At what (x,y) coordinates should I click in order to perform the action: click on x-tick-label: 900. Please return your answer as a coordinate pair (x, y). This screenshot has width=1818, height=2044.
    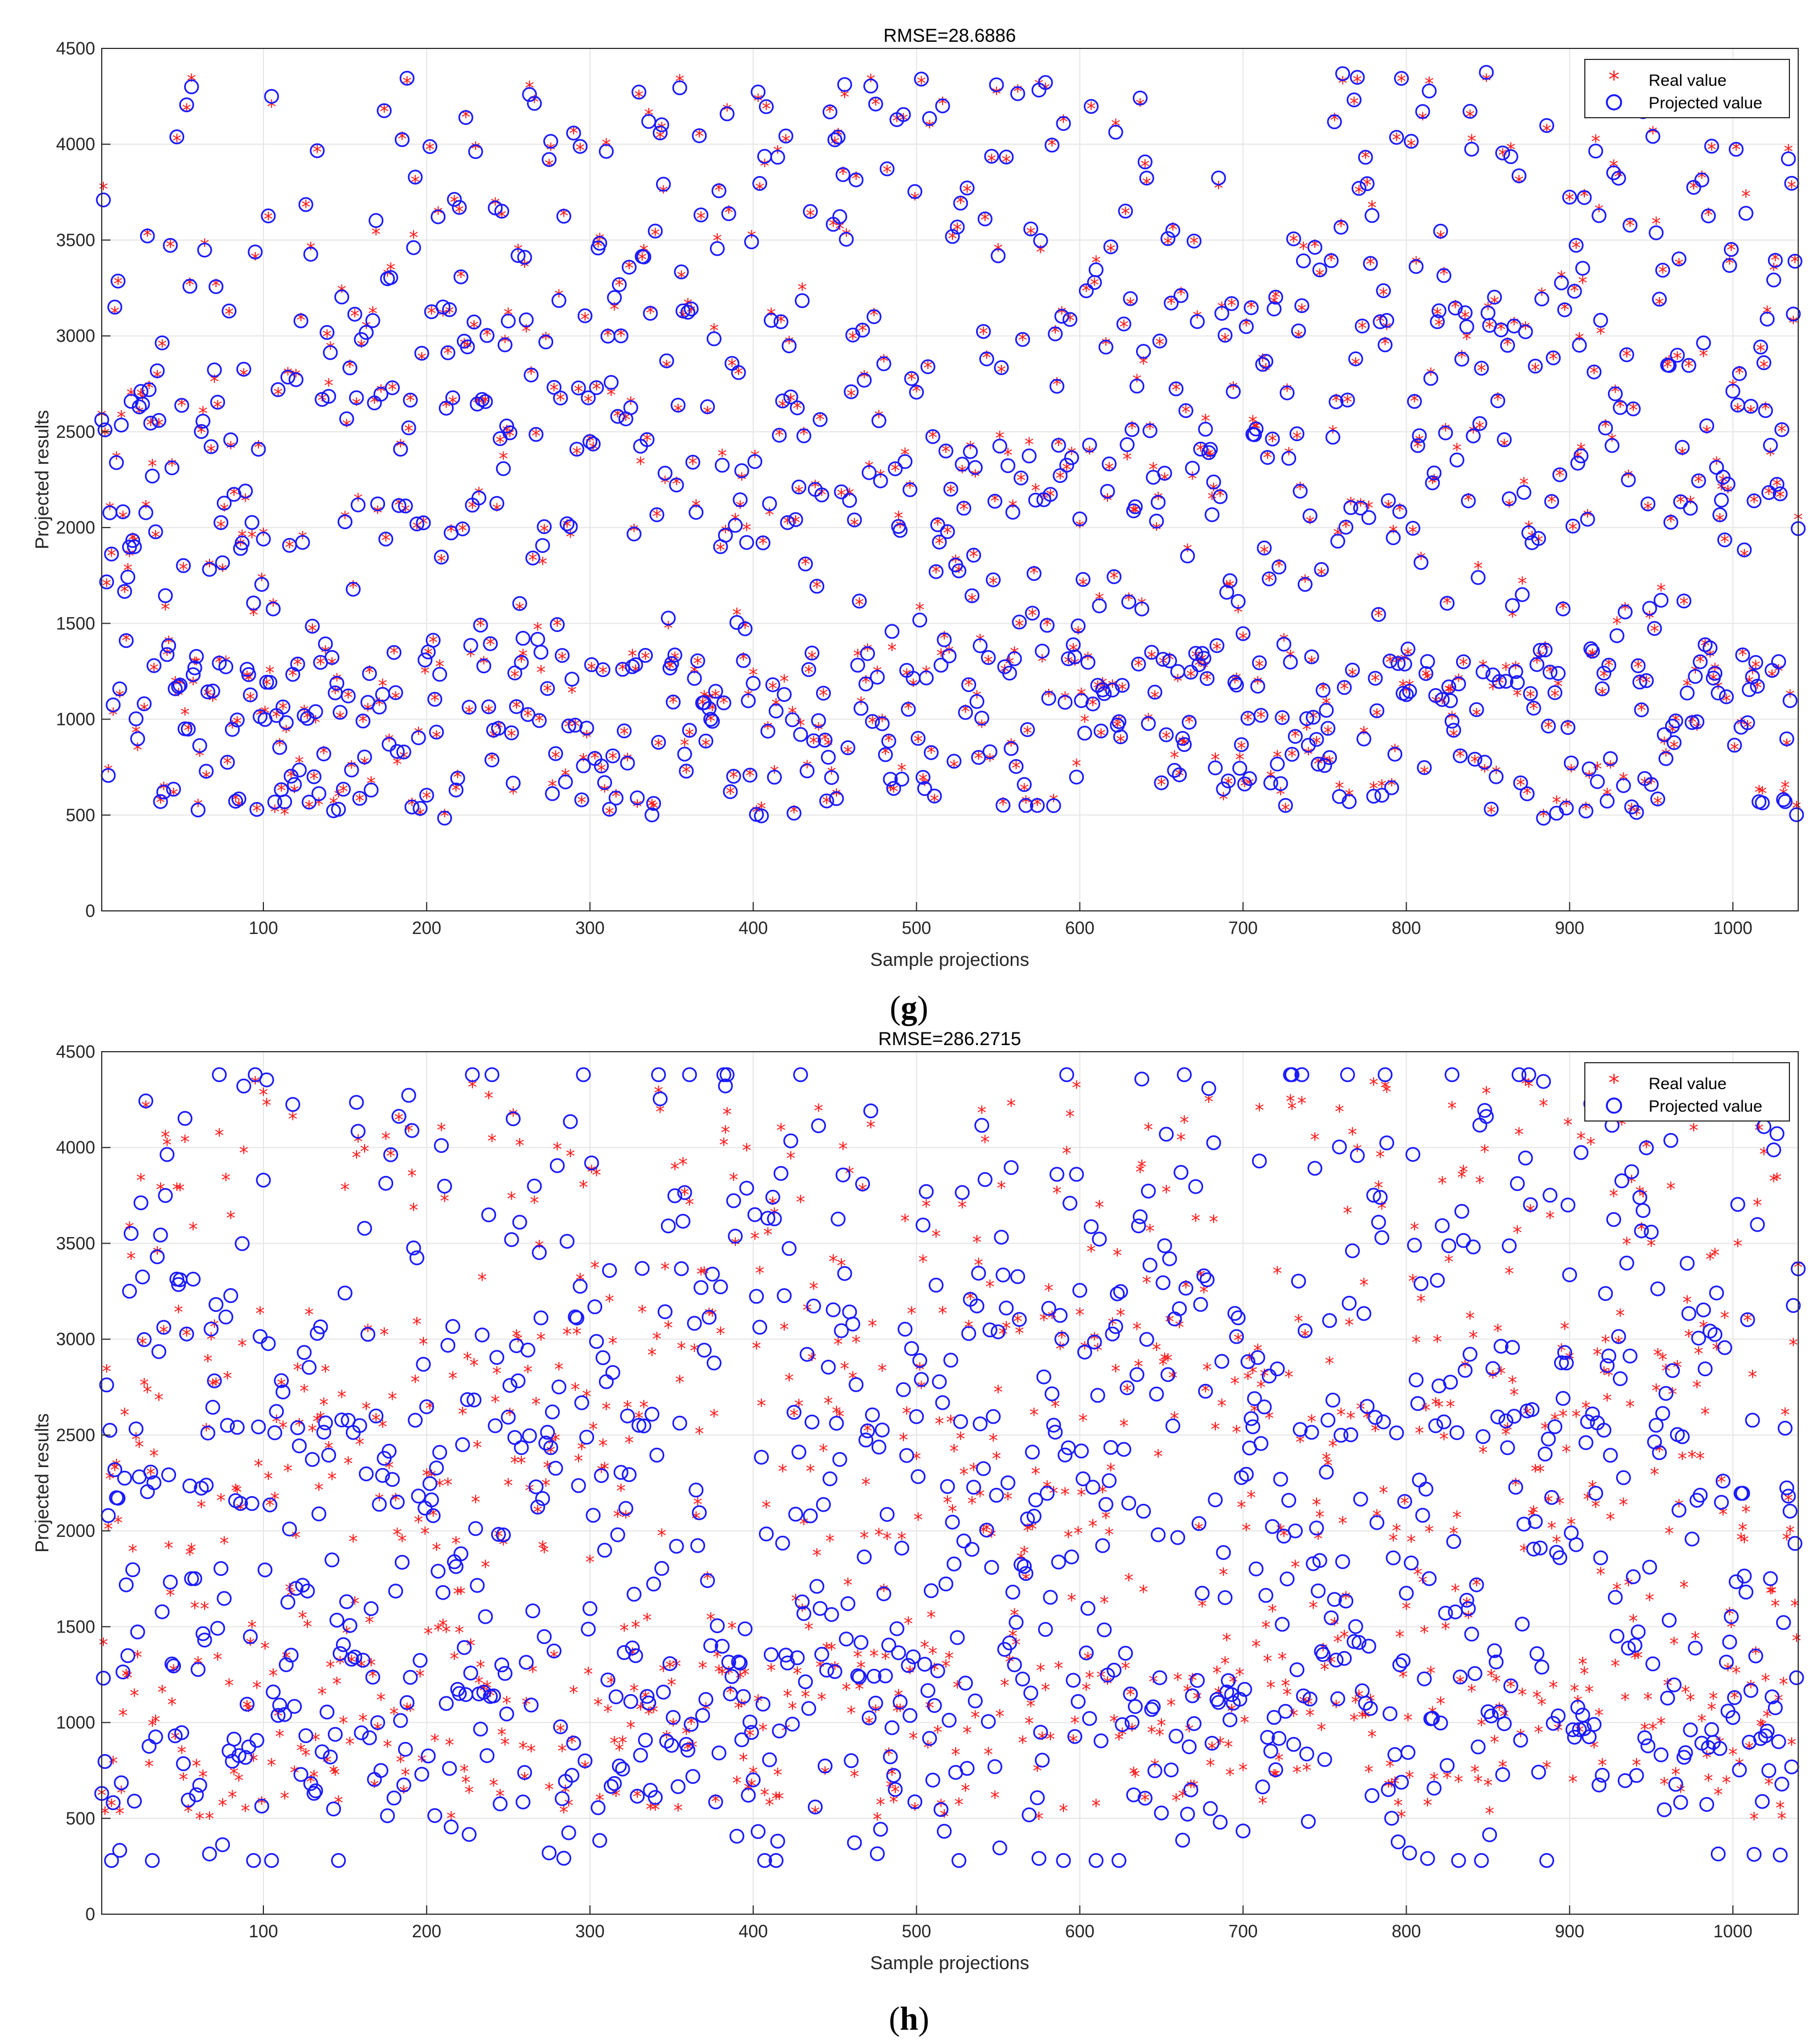
    Looking at the image, I should click on (1569, 1931).